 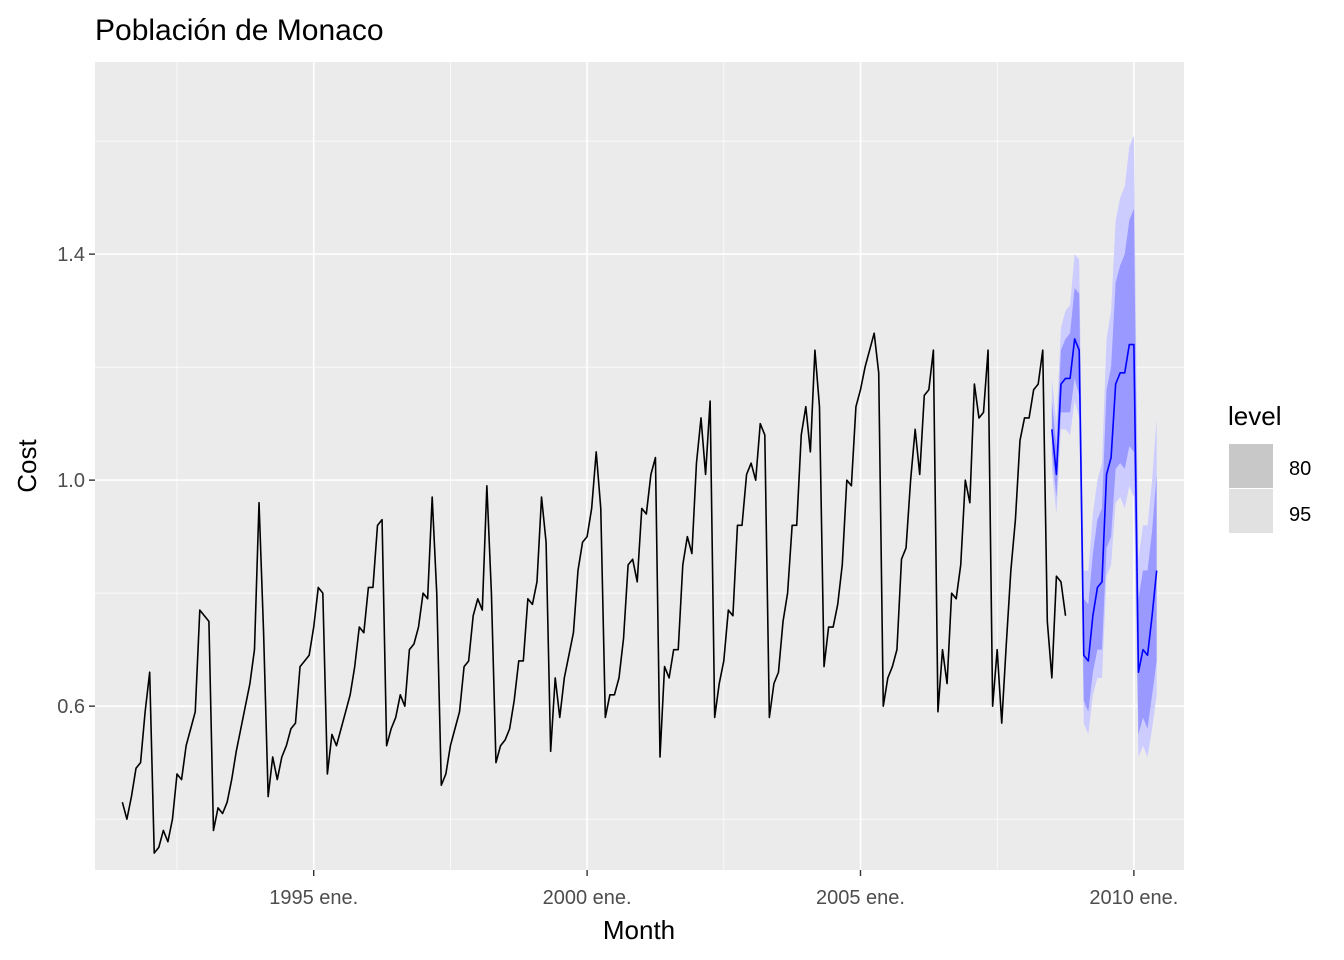 I want to click on y-tick-label: 1.4, so click(x=71, y=255).